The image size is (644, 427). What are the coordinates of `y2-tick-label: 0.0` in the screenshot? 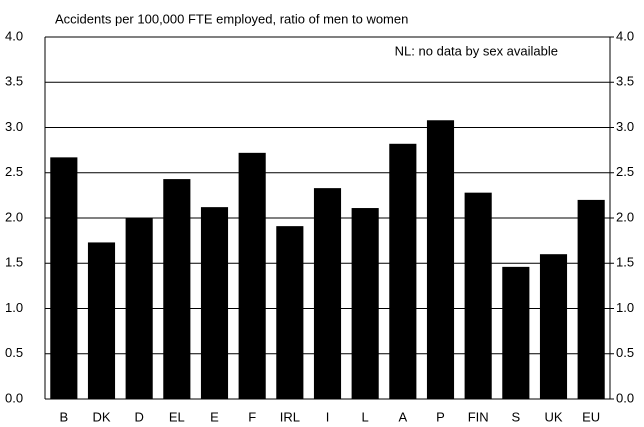 It's located at (625, 397).